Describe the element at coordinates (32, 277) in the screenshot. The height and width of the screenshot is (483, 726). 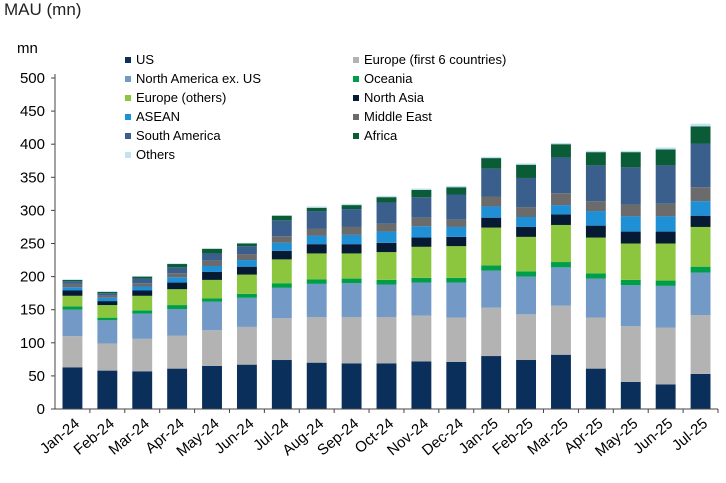
I see `y-tick-label: 200` at that location.